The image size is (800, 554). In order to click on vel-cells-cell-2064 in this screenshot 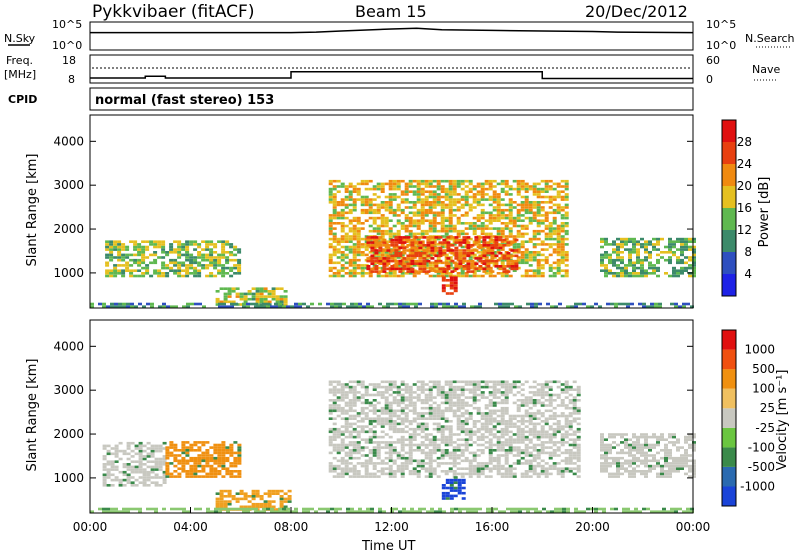, I will do `click(630, 461)`.